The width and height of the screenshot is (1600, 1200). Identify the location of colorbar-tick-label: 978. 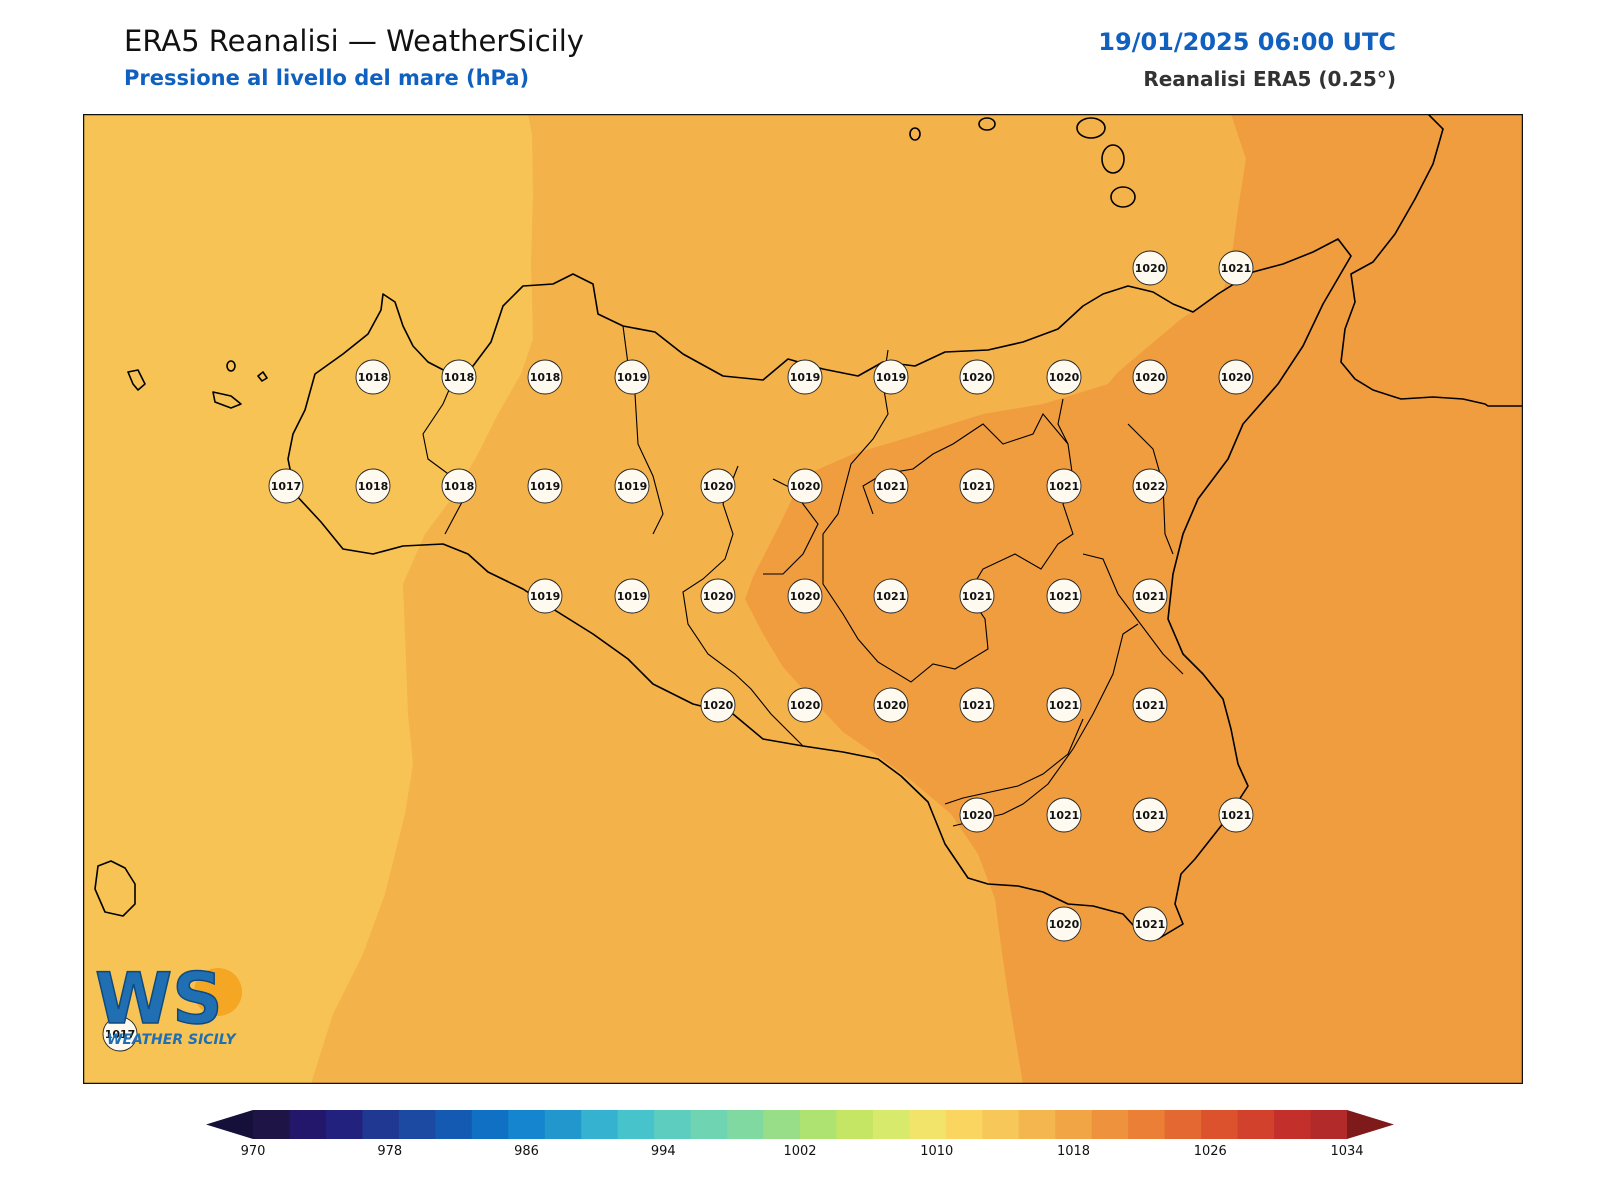
(389, 1151).